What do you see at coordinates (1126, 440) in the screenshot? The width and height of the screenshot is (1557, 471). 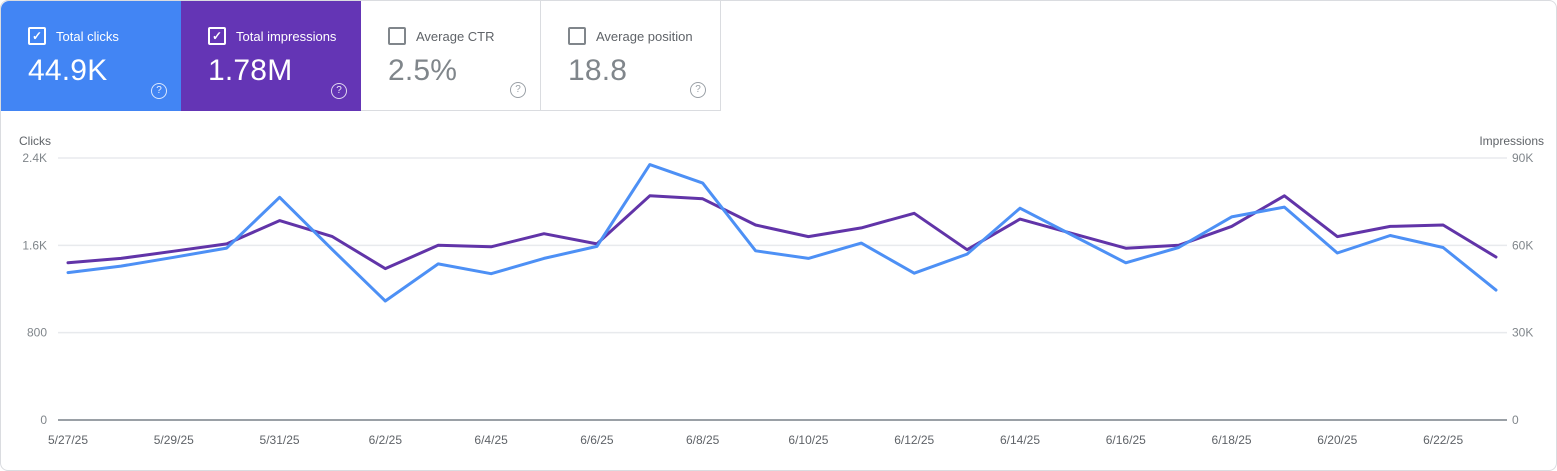 I see `x-axis-date-label: 6/16/25` at bounding box center [1126, 440].